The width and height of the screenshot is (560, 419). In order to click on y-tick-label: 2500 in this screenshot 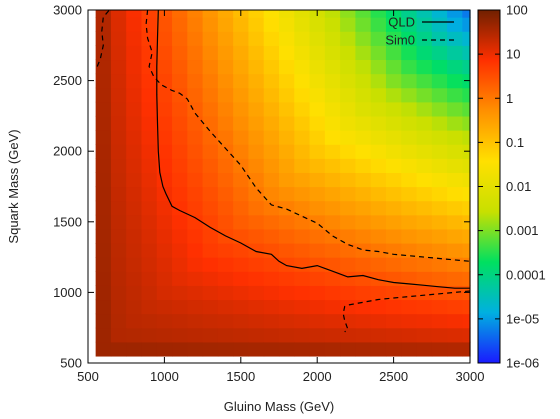, I will do `click(67, 80)`.